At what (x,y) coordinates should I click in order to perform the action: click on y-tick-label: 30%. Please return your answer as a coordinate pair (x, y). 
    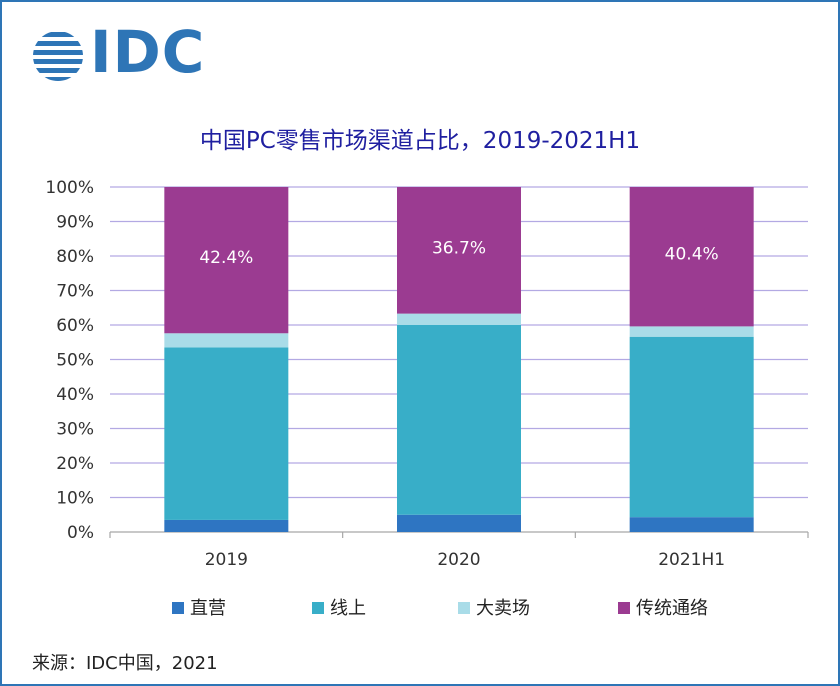
    Looking at the image, I should click on (75, 430).